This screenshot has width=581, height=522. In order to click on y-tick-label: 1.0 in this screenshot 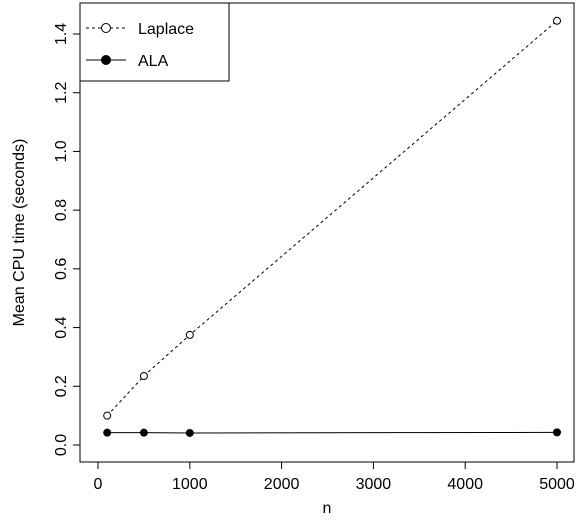, I will do `click(61, 151)`.